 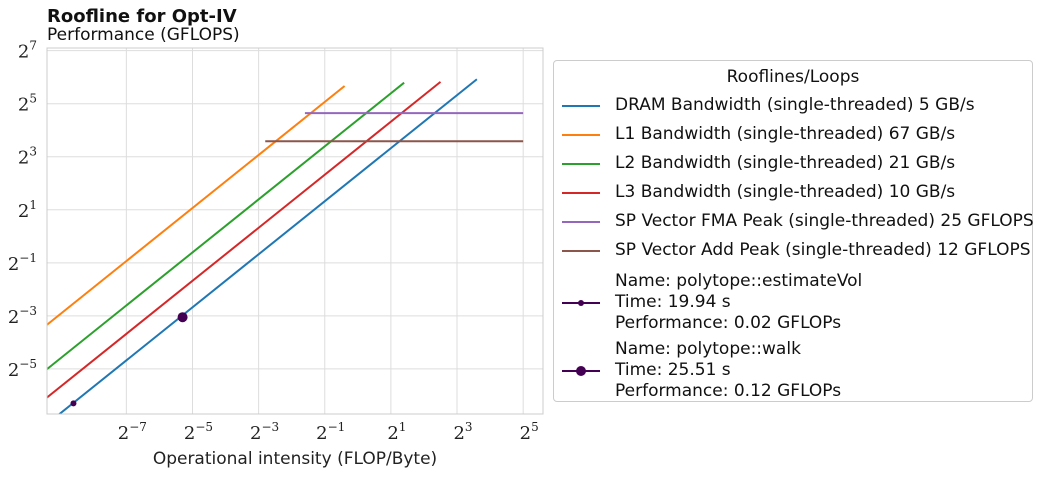 What do you see at coordinates (795, 105) in the screenshot?
I see `legend-label: DRAM Bandwidth (single-threaded) 5 GB/s` at bounding box center [795, 105].